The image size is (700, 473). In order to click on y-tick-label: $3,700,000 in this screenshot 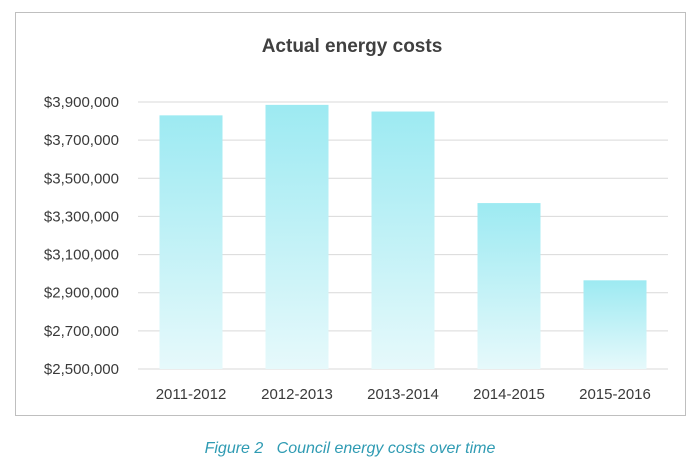, I will do `click(81, 140)`.